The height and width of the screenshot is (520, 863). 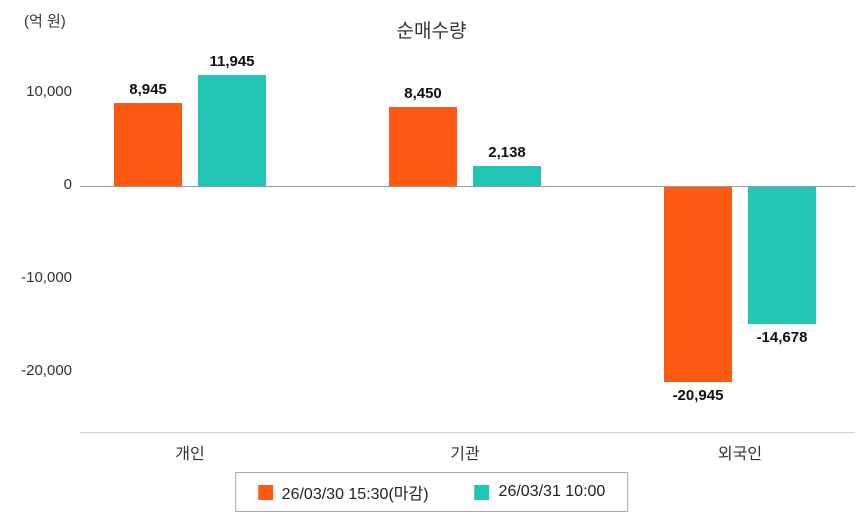 I want to click on x-category-label: 기관, so click(x=465, y=454).